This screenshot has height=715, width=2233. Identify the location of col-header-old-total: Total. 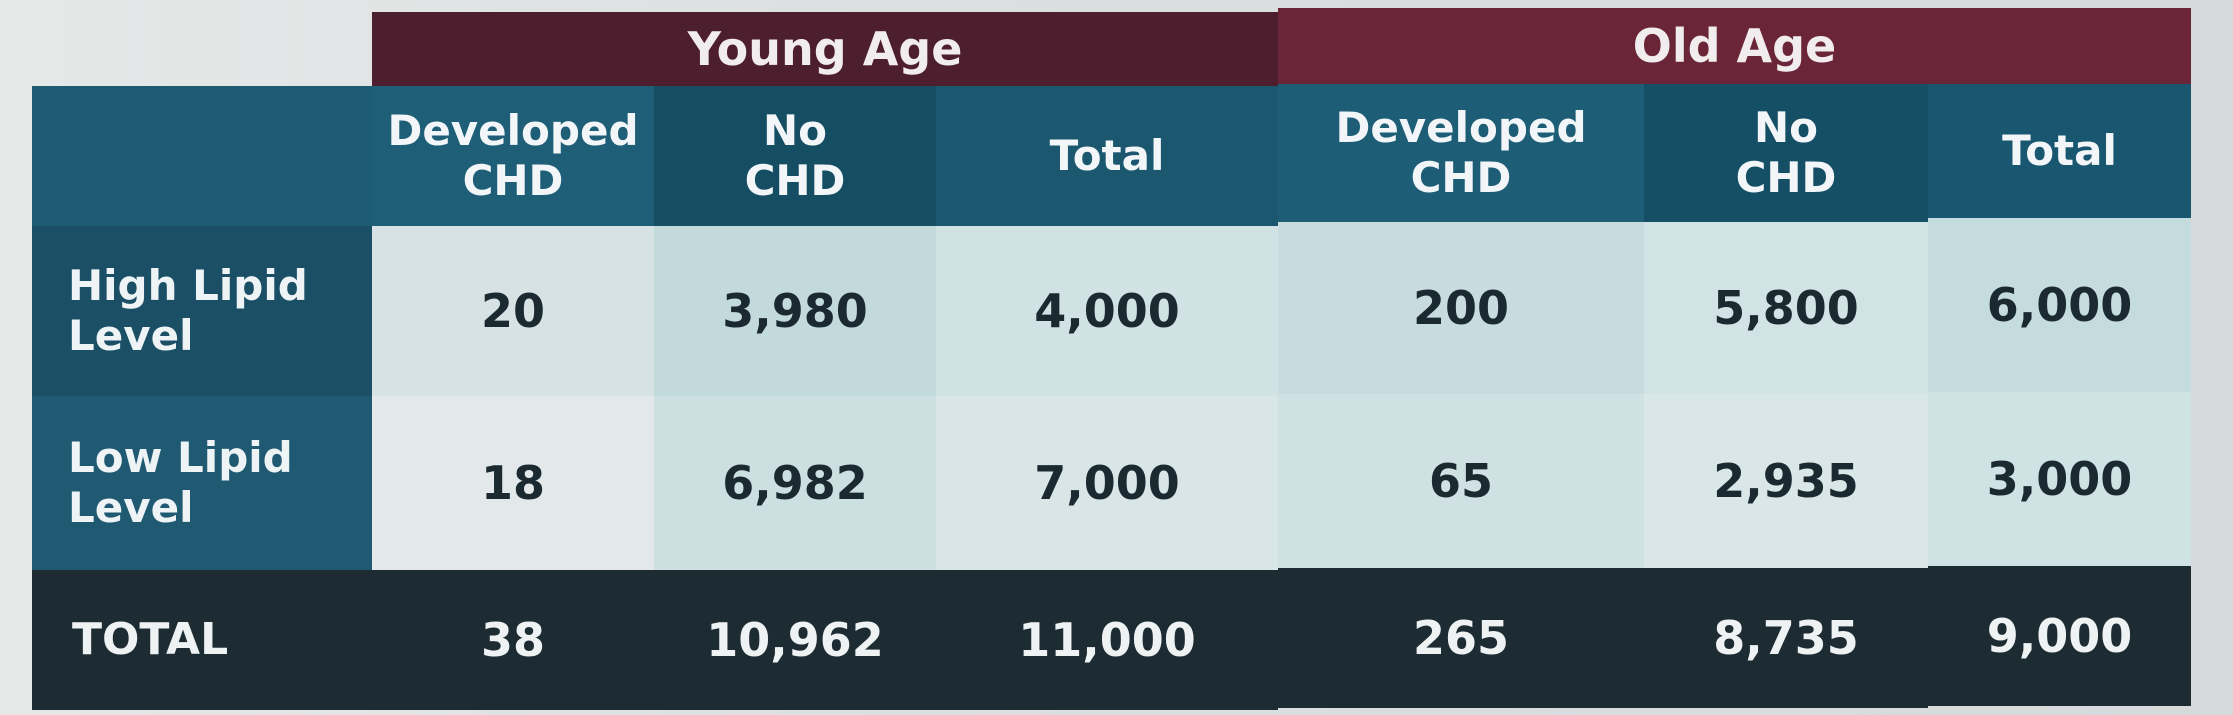
(2059, 151).